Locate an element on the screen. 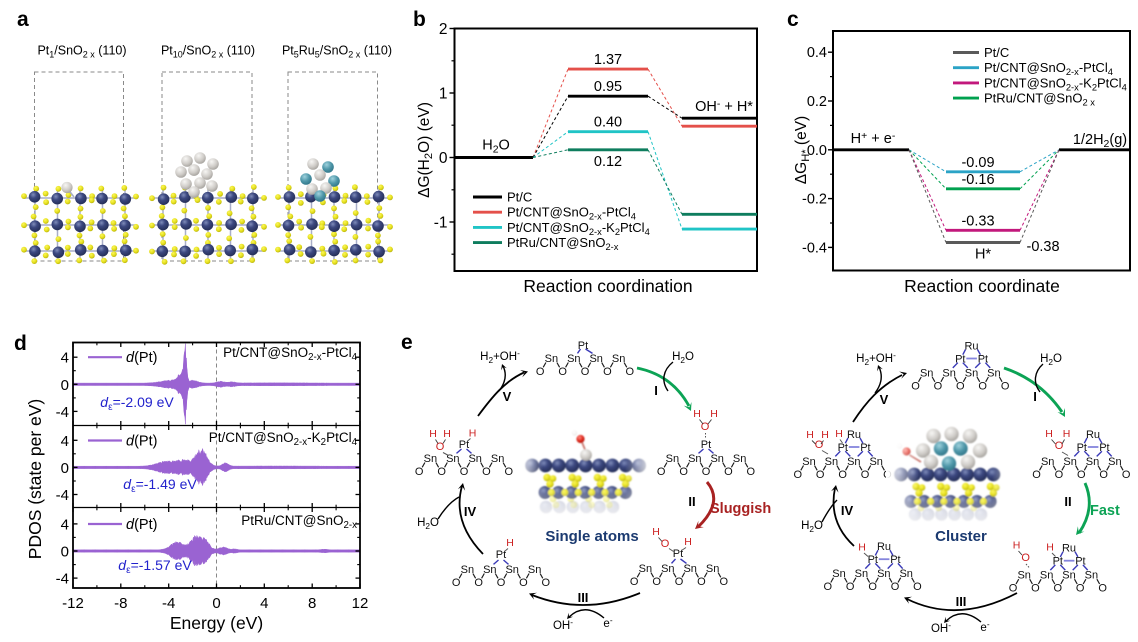  svg-text: -1 is located at coordinates (441, 223).